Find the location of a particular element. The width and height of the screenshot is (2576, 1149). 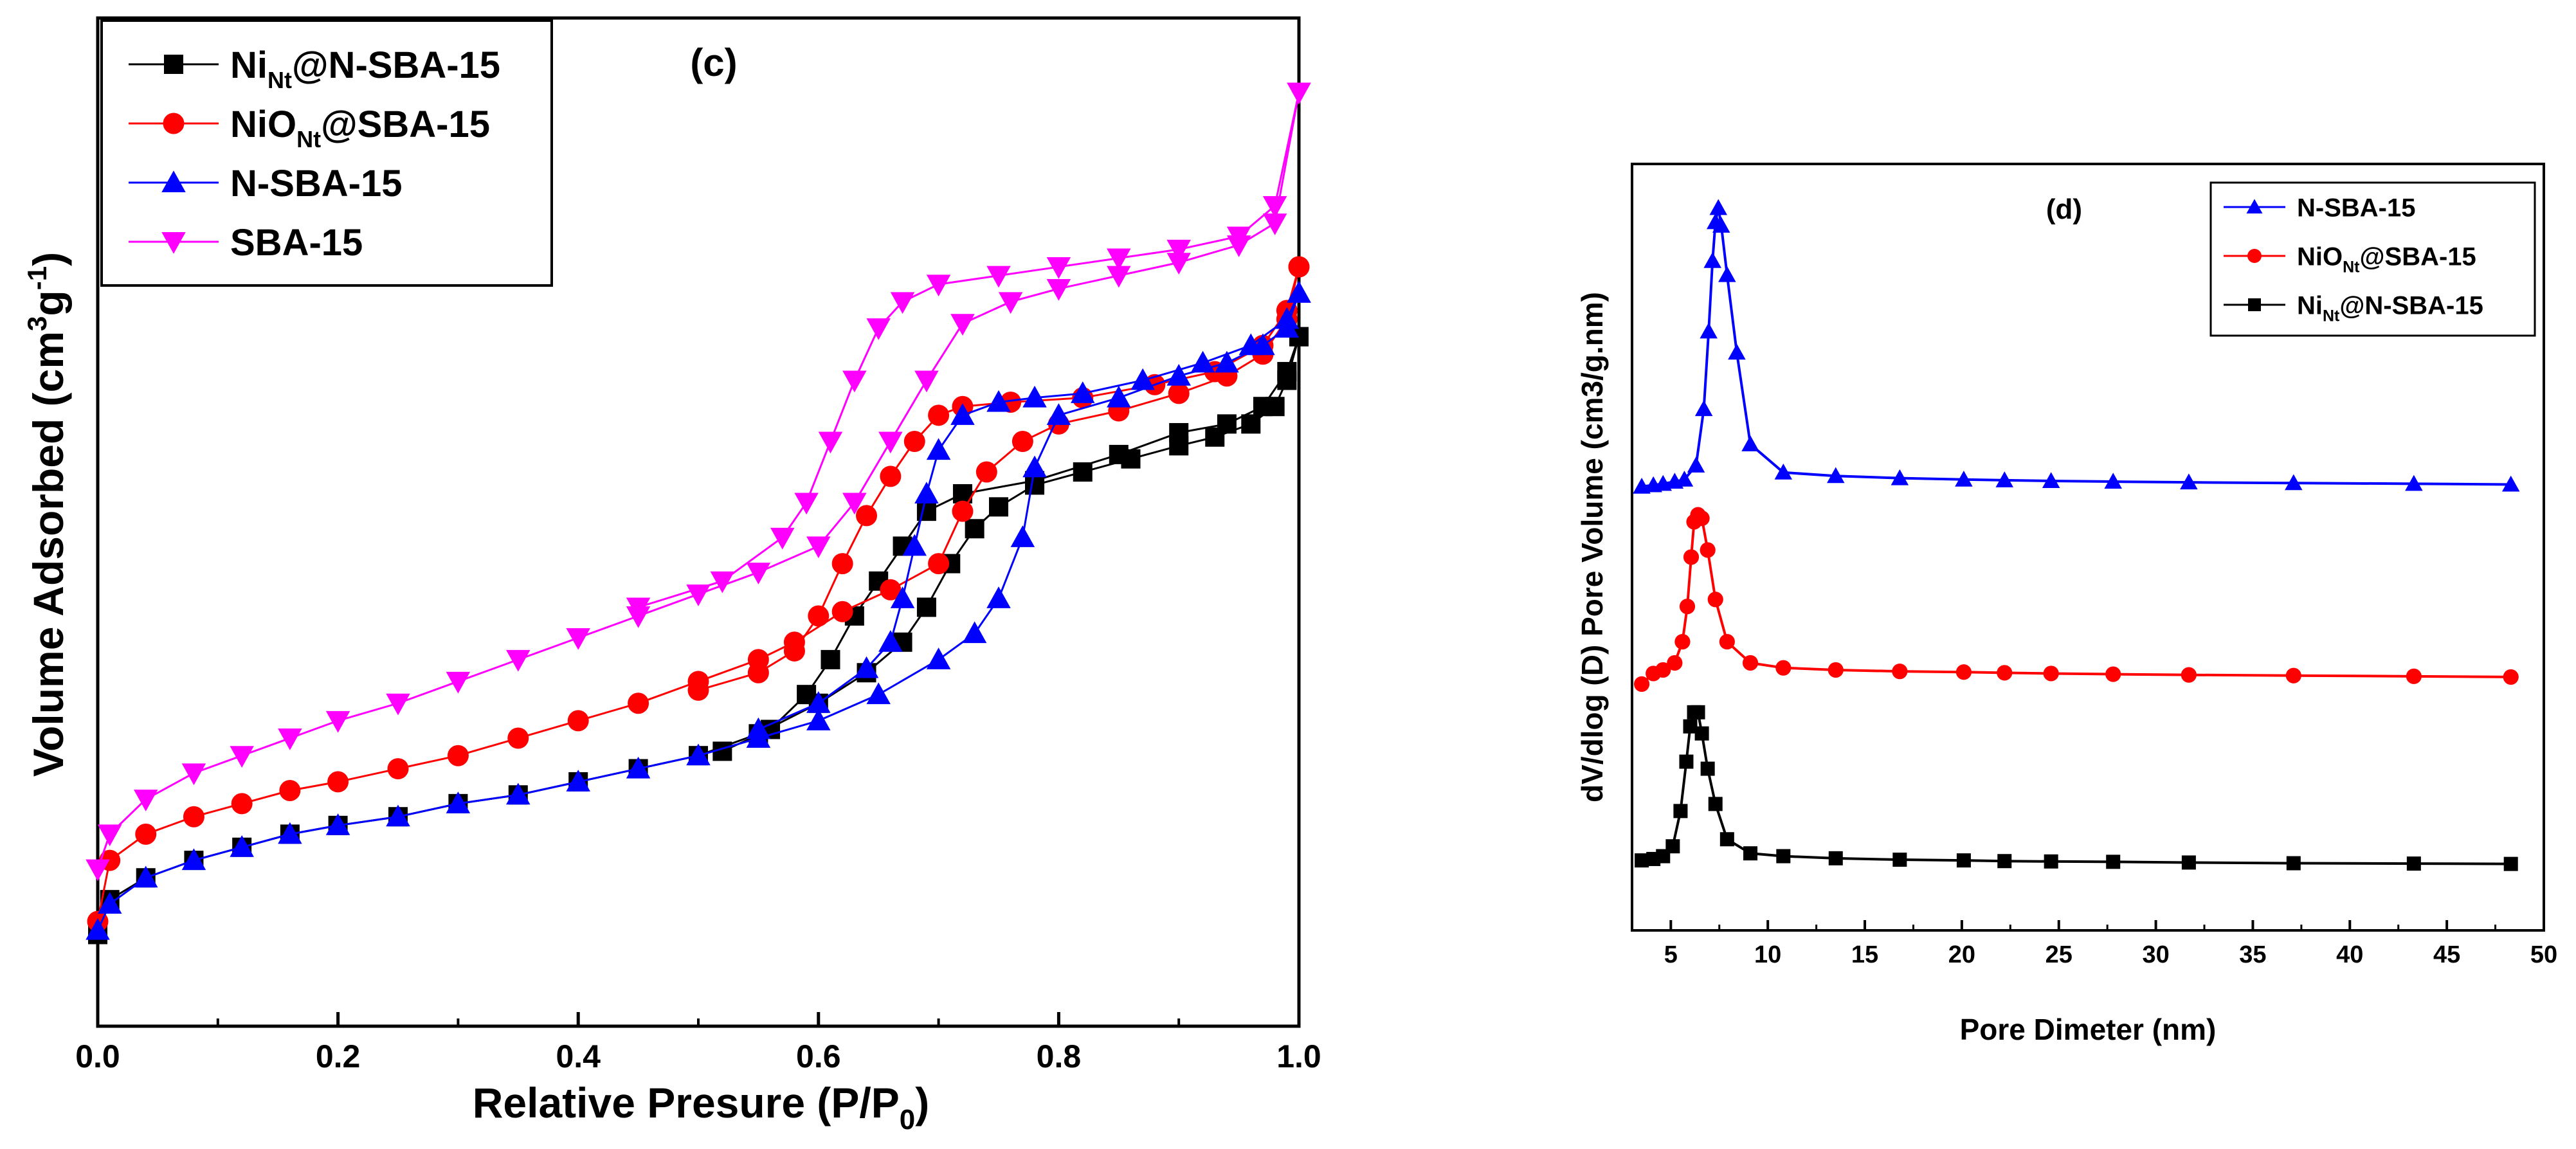

chart-c-legend-entry: NiNt@N-SBA-15 is located at coordinates (314, 69).